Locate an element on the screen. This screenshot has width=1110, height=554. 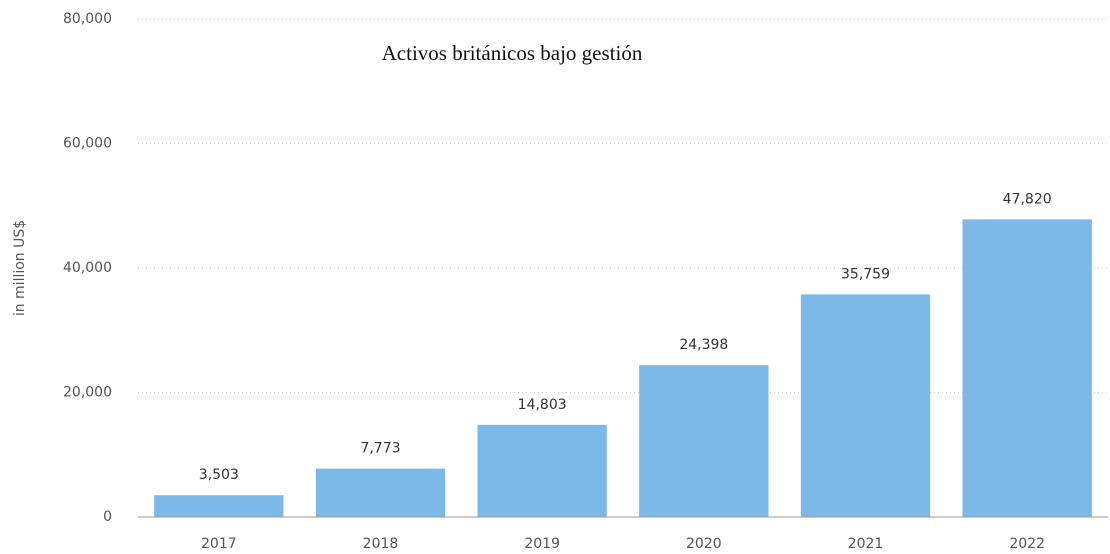
x-tick-label: 2020 is located at coordinates (704, 544).